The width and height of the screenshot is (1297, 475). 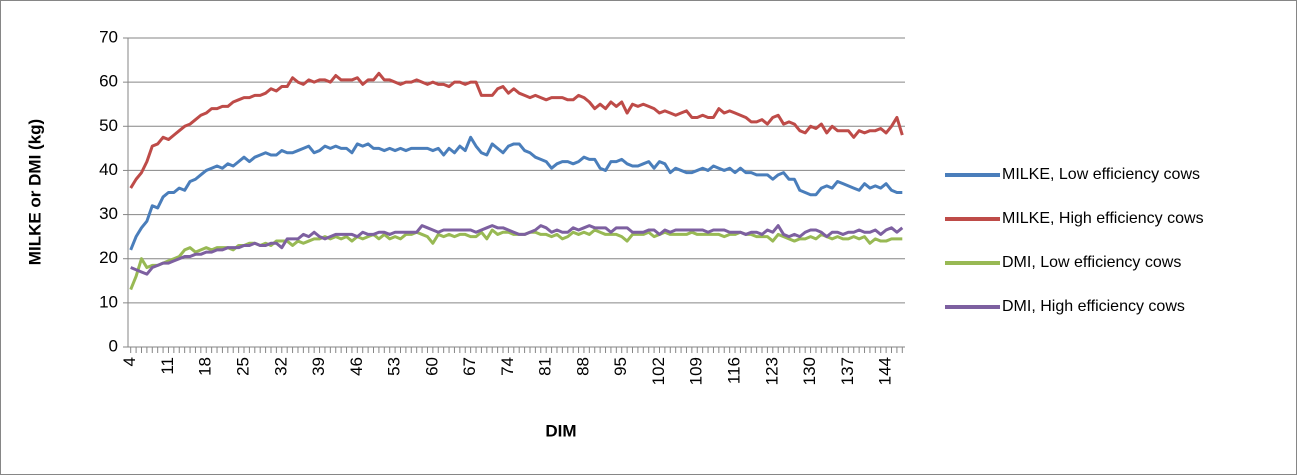 I want to click on legend-label: MILKE, High efficiency cows, so click(x=1103, y=218).